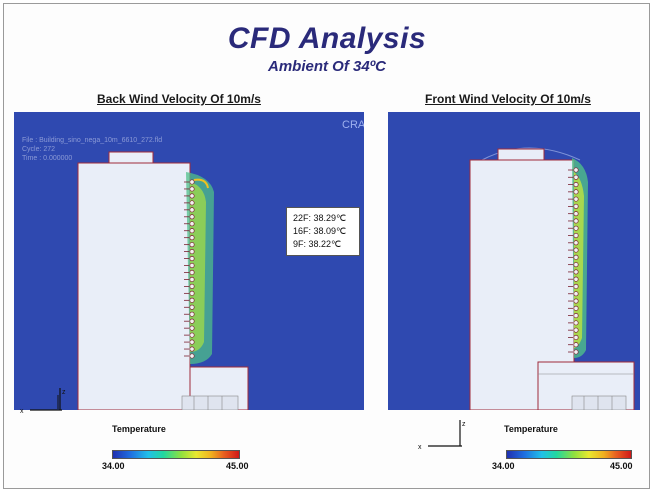 The height and width of the screenshot is (493, 654). Describe the element at coordinates (621, 466) in the screenshot. I see `right-legend-max: 45.00` at that location.